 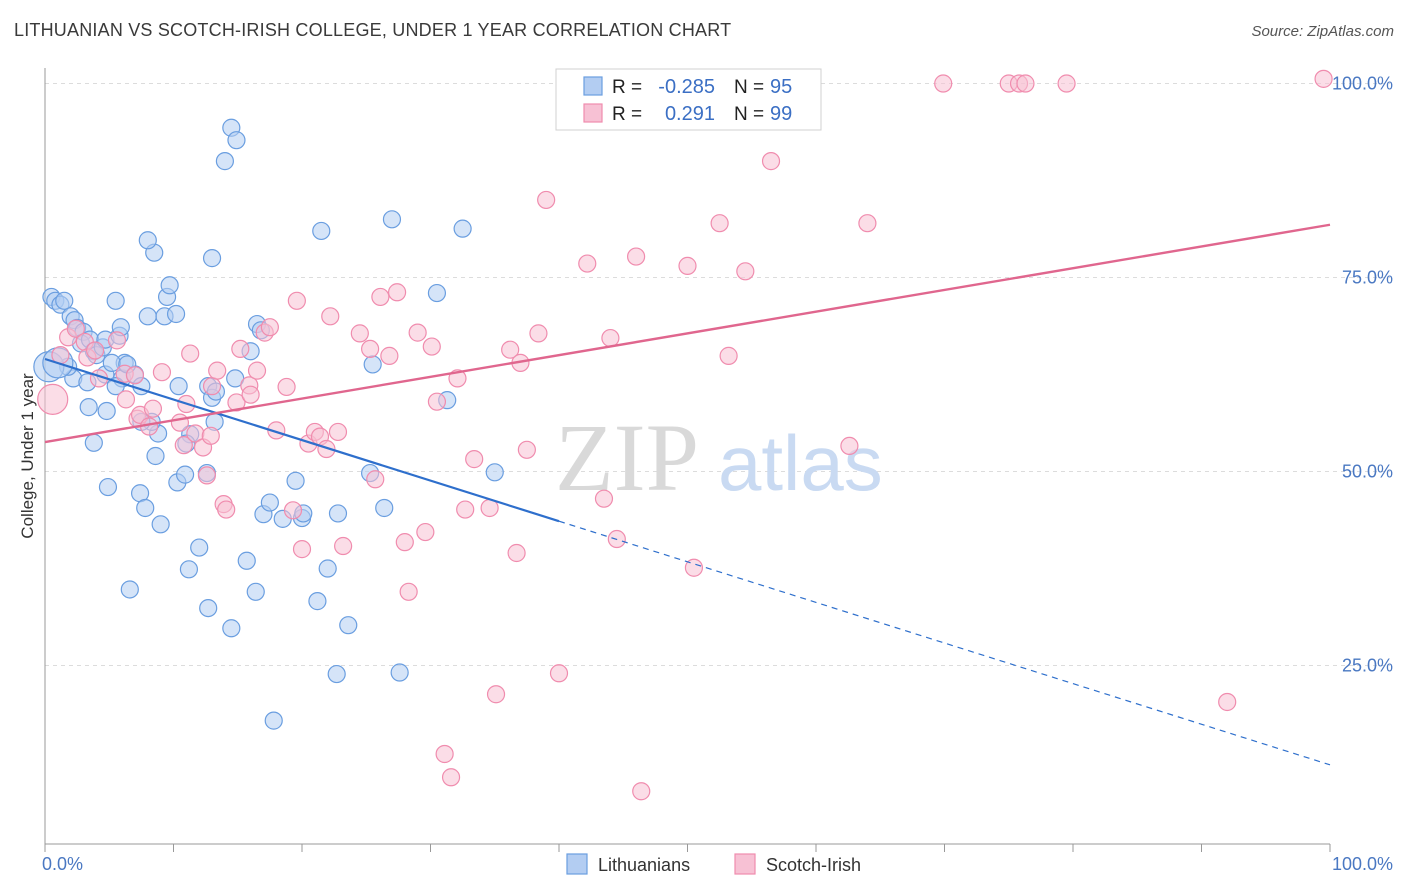 What do you see at coordinates (27, 456) in the screenshot?
I see `y-axis-title: College, Under 1 year` at bounding box center [27, 456].